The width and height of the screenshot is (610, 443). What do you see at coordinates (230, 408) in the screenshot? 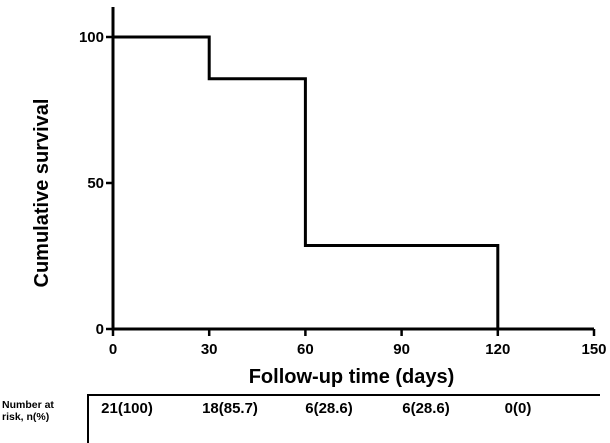
I see `risk-table-value: 18(85.7)` at bounding box center [230, 408].